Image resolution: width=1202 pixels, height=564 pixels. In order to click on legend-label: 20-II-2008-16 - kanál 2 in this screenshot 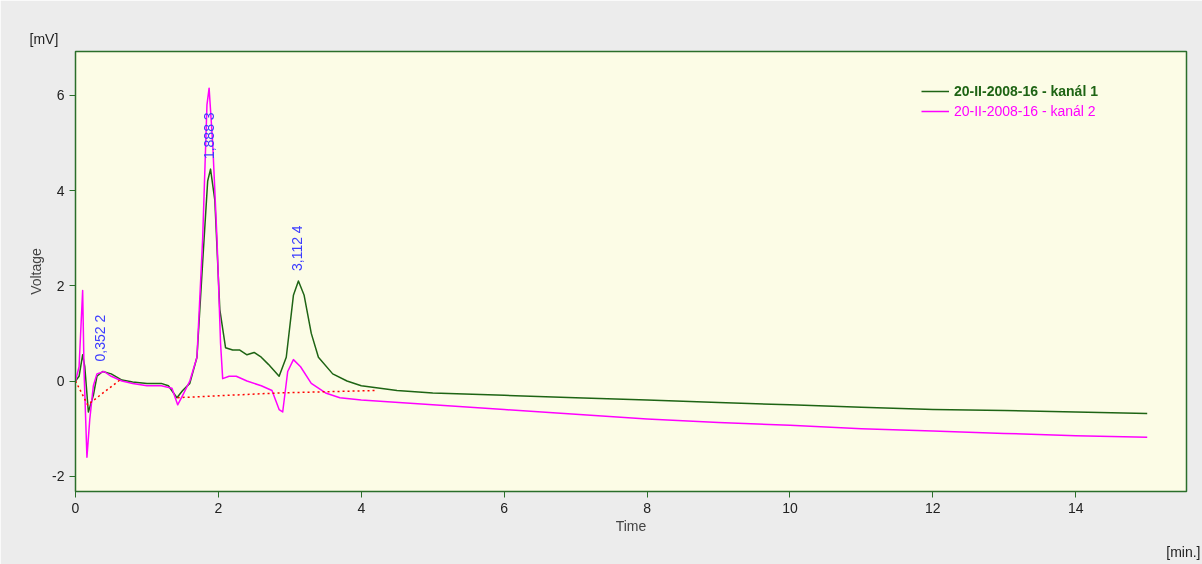, I will do `click(1025, 111)`.